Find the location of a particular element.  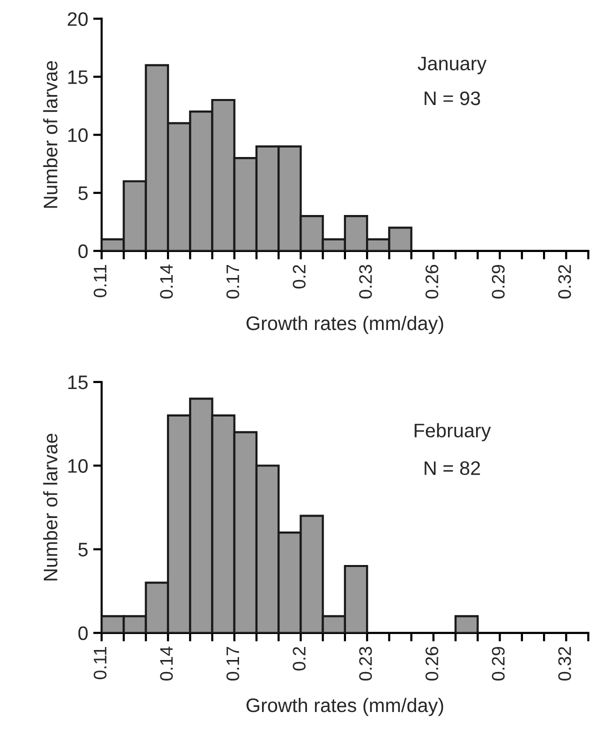

annotation: N = 93 is located at coordinates (452, 98).